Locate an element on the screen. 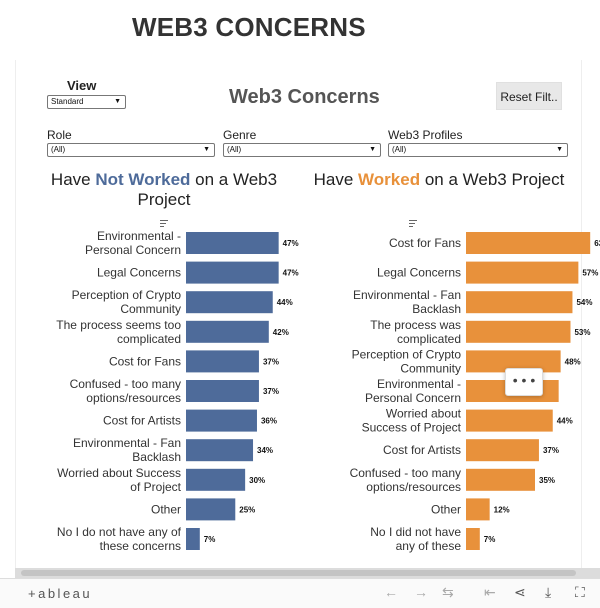  filter-role-value: (All) is located at coordinates (58, 149).